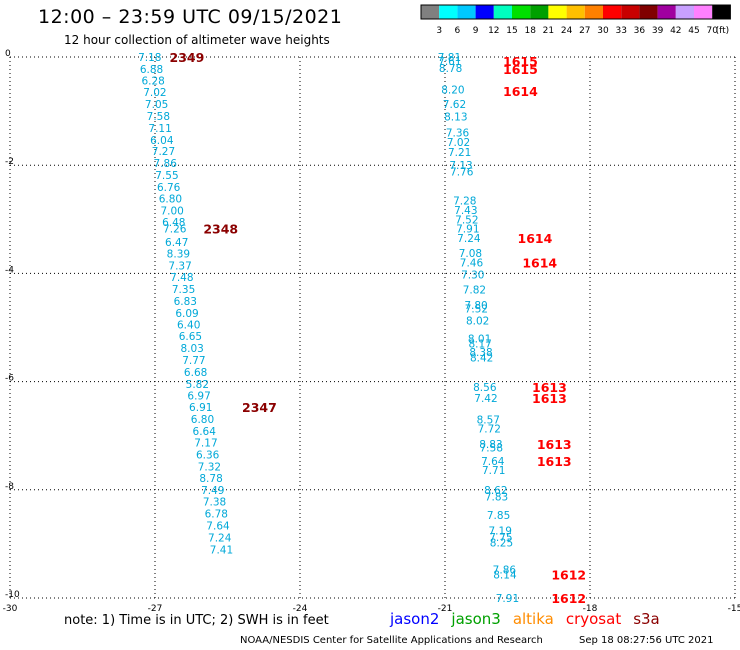  I want to click on right-track-swh-value: 7.24, so click(469, 239).